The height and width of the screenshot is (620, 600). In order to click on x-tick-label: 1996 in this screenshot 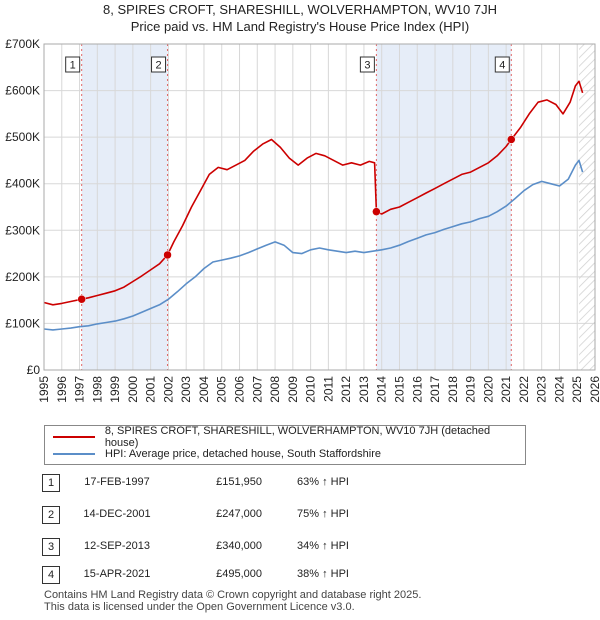, I will do `click(62, 389)`.